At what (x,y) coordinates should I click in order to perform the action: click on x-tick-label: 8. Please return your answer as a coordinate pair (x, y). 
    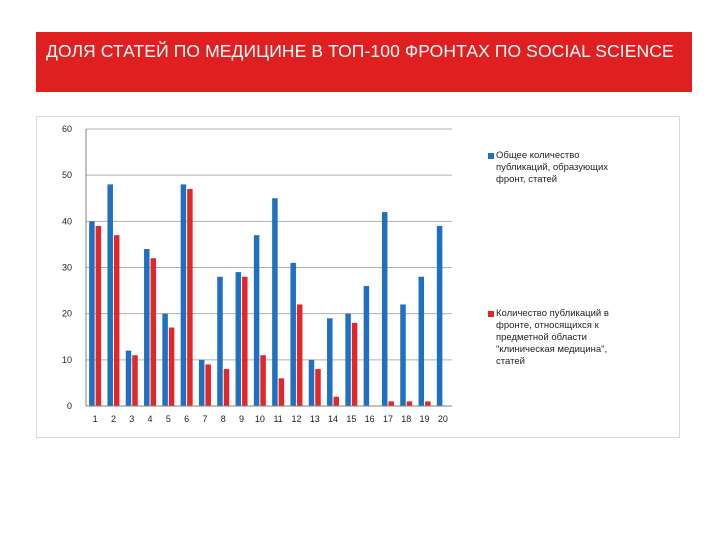
    Looking at the image, I should click on (223, 419).